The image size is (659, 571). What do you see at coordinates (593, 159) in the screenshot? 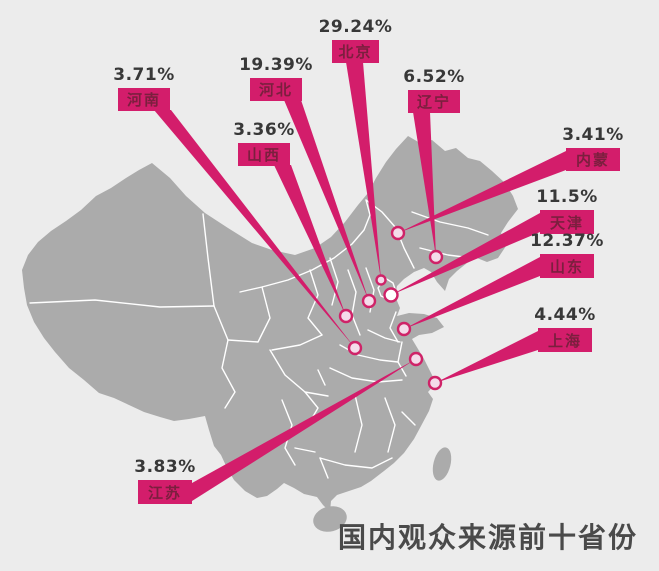
I see `region-name-label-neimeng: 内蒙` at bounding box center [593, 159].